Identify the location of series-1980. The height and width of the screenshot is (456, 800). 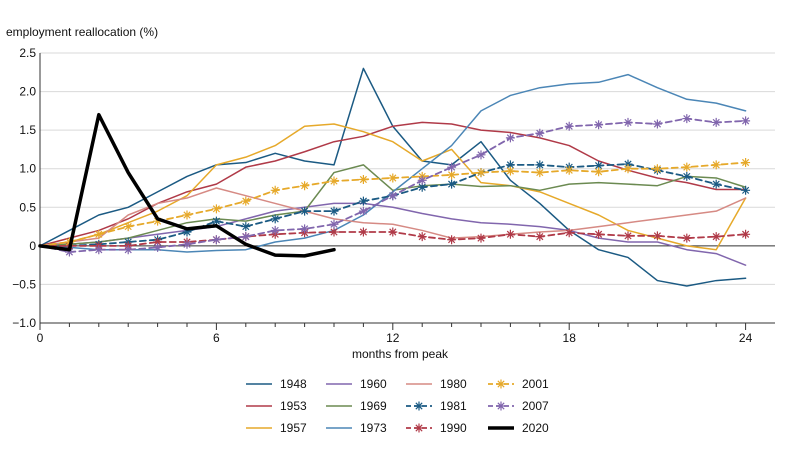
(393, 217).